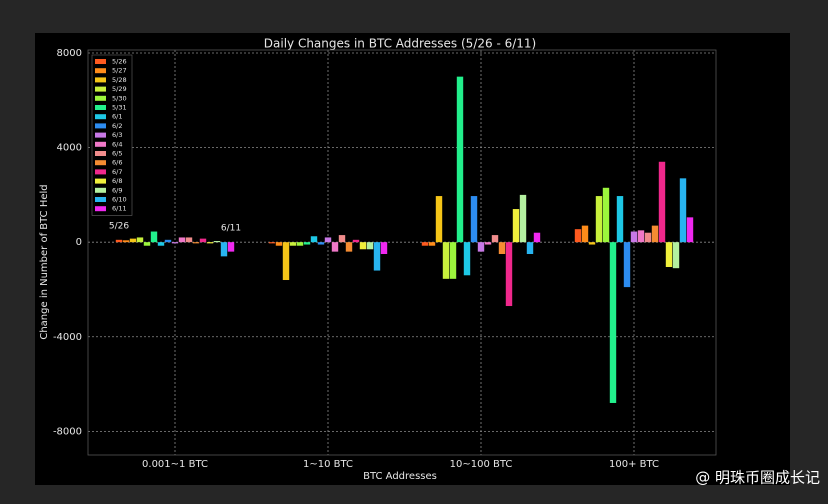 The width and height of the screenshot is (828, 504). What do you see at coordinates (757, 478) in the screenshot?
I see `watermark: @ 明珠币圈成长记` at bounding box center [757, 478].